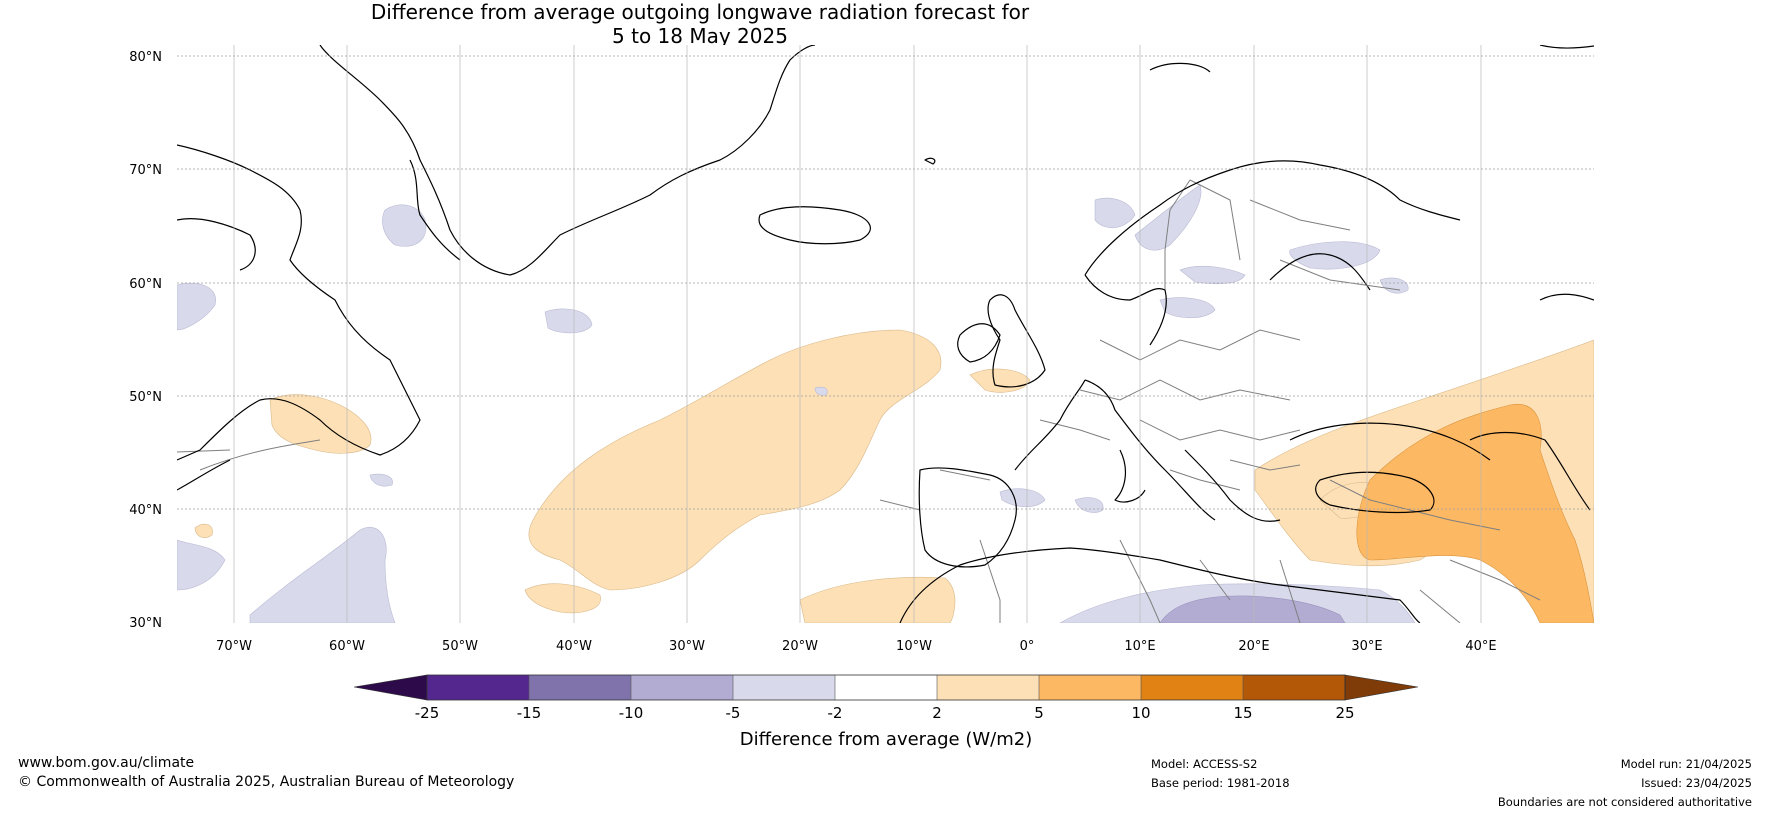 The image size is (1770, 816). I want to click on colorbar-under-arrow, so click(390, 687).